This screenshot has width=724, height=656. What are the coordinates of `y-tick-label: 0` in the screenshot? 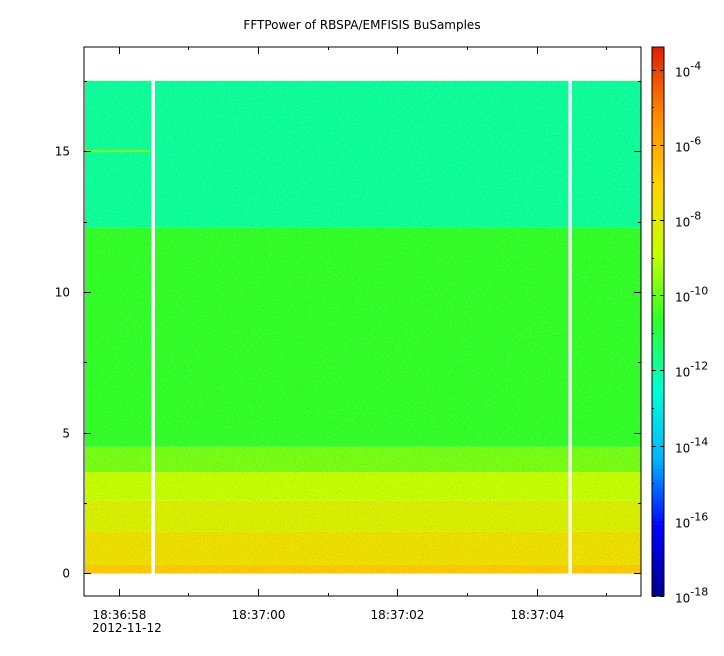 It's located at (66, 574).